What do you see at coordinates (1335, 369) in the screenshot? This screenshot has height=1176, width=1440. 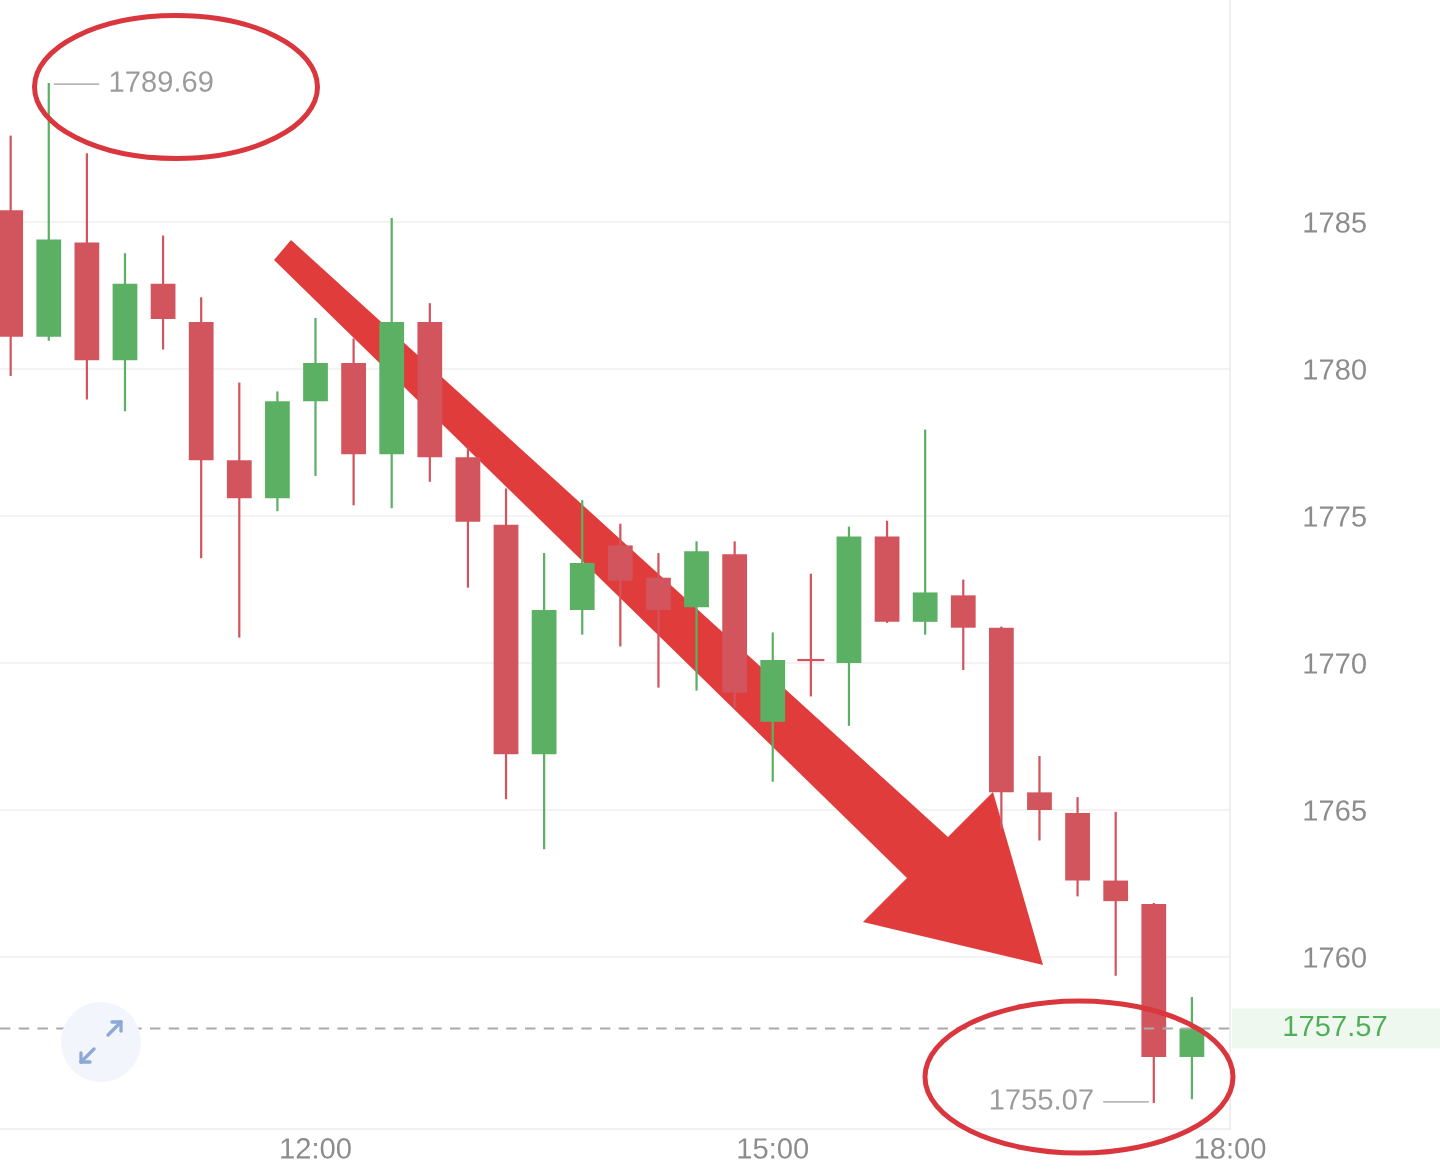 I see `y-tick-label: 1780` at bounding box center [1335, 369].